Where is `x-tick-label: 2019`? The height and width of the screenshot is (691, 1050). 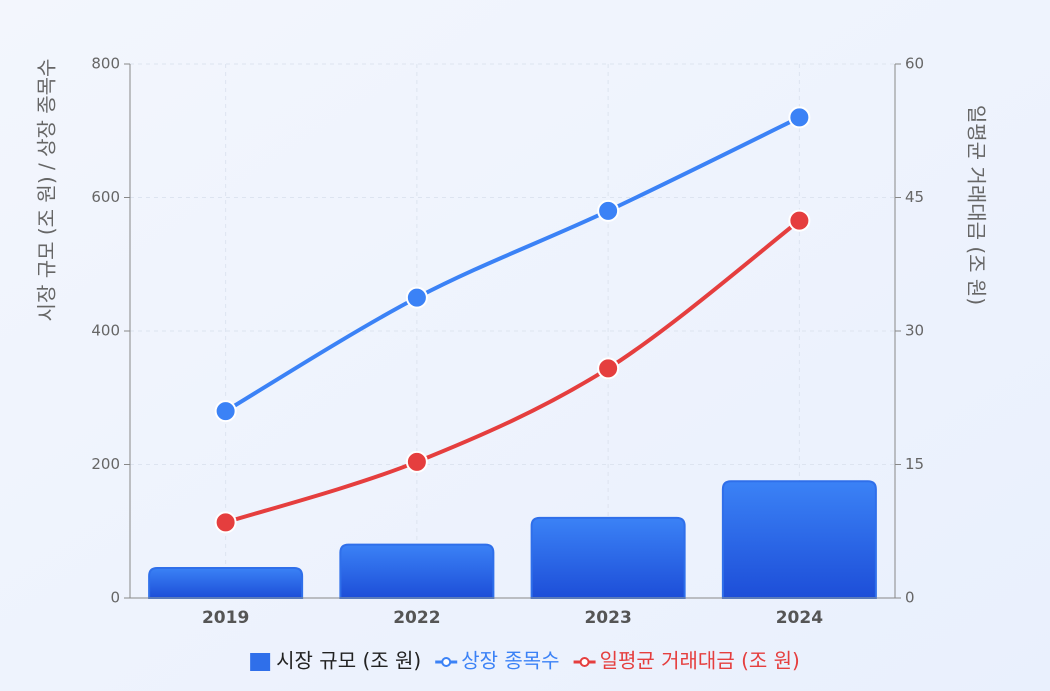
x-tick-label: 2019 is located at coordinates (225, 618).